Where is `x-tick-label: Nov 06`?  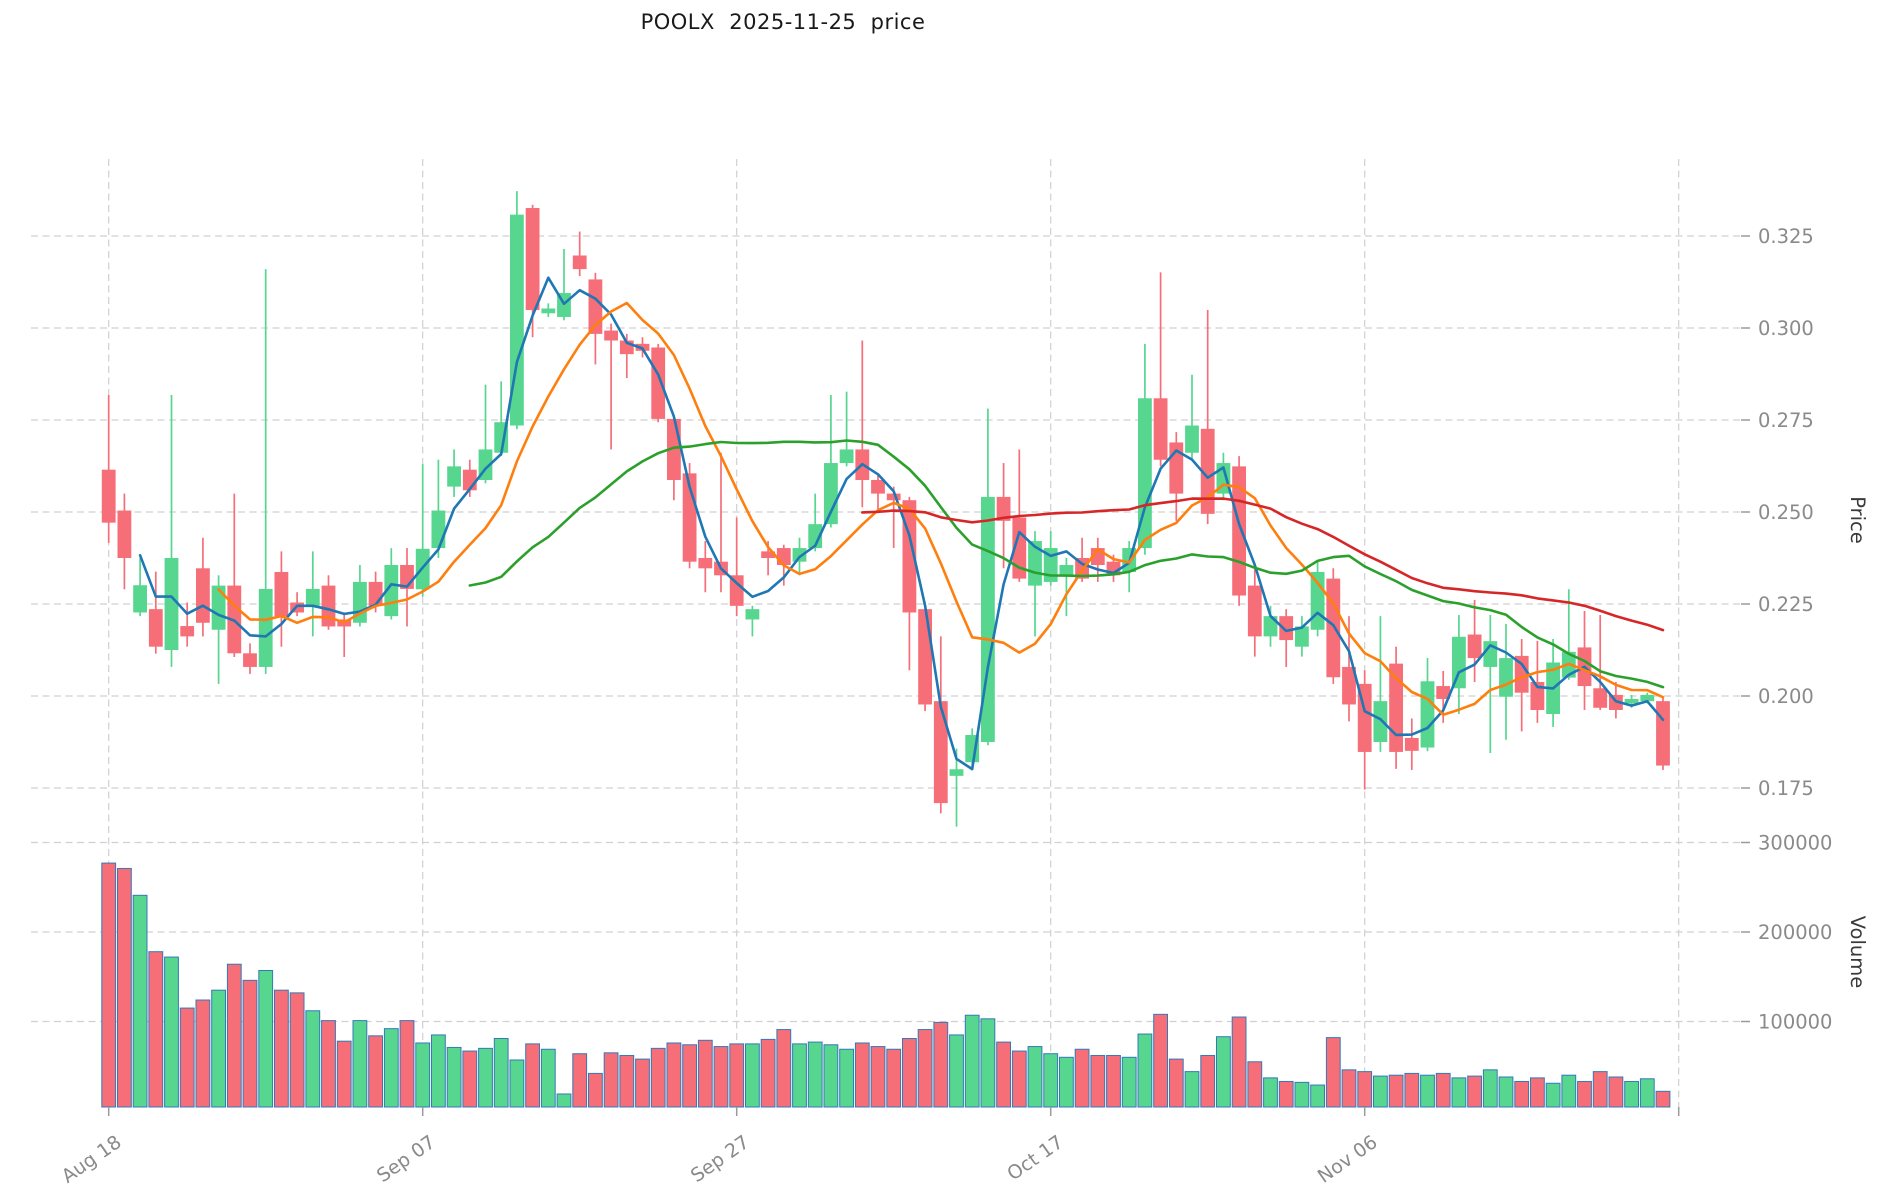 x-tick-label: Nov 06 is located at coordinates (1348, 1159).